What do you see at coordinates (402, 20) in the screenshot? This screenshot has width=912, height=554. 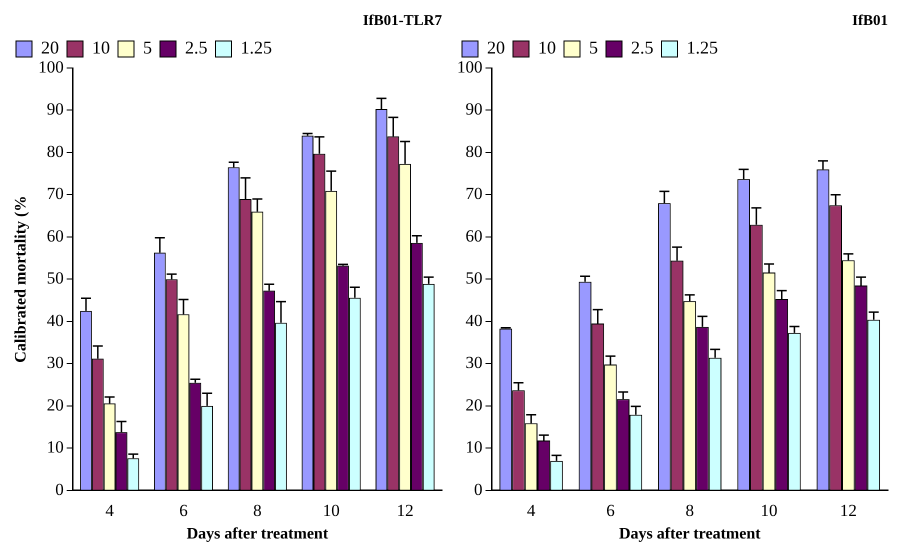 I see `chart-title: IfB01-TLR7` at bounding box center [402, 20].